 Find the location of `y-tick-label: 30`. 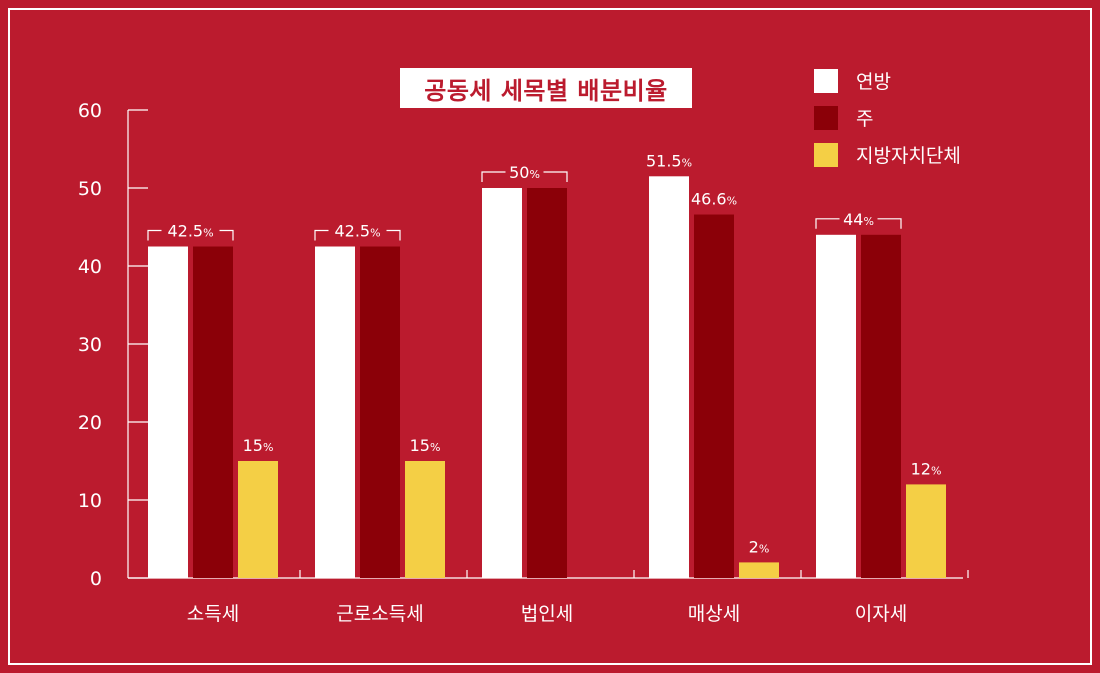

y-tick-label: 30 is located at coordinates (90, 345).